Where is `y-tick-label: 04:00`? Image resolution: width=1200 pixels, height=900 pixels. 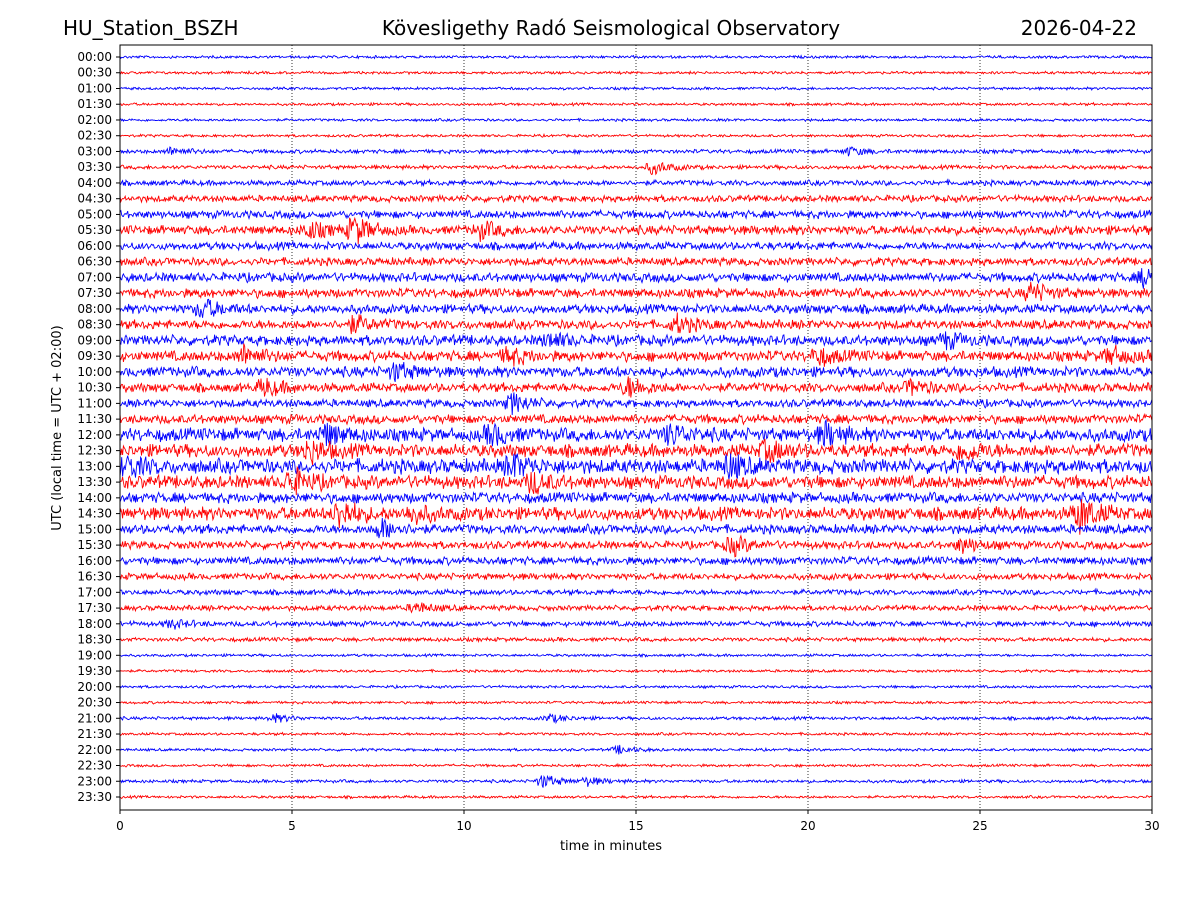
y-tick-label: 04:00 is located at coordinates (94, 183).